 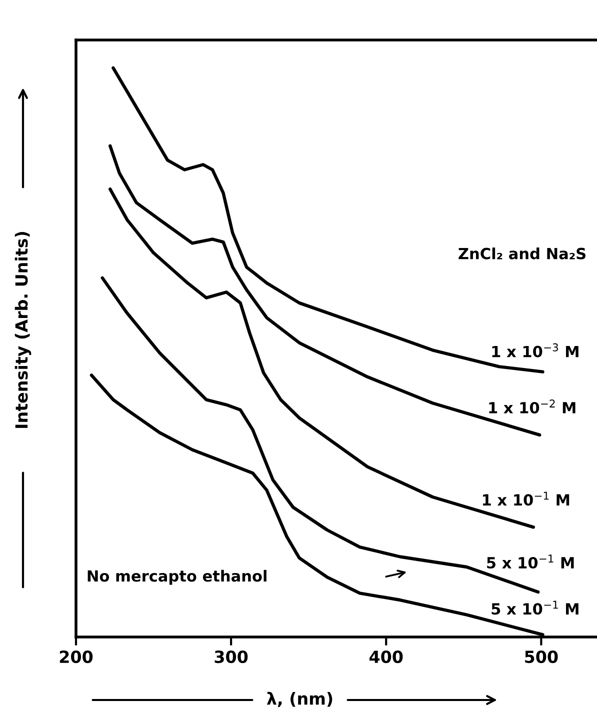 I want to click on x-tick-label: 200, so click(x=76, y=657).